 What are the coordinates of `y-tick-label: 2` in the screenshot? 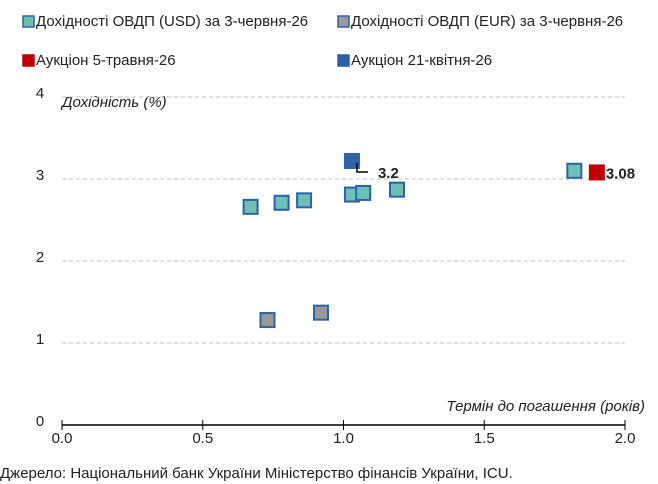 It's located at (40, 257).